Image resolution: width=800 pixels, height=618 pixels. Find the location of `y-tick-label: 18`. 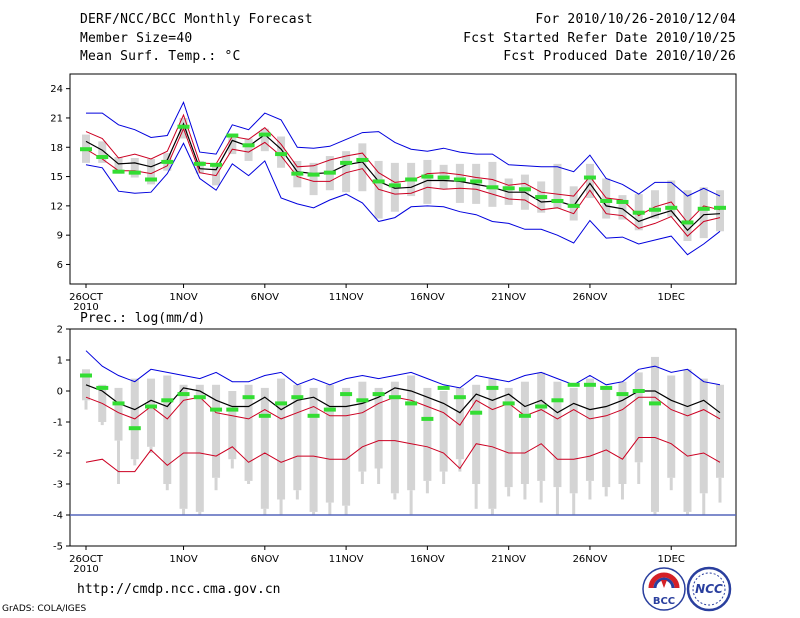

y-tick-label: 18 is located at coordinates (56, 148).